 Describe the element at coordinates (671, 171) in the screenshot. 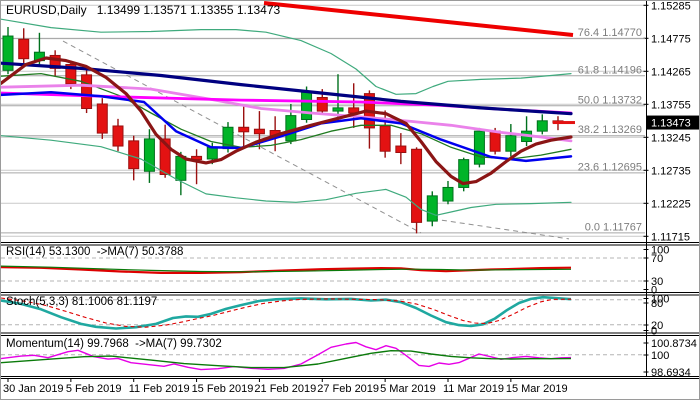

I see `price-axis-label: 1.12735` at that location.